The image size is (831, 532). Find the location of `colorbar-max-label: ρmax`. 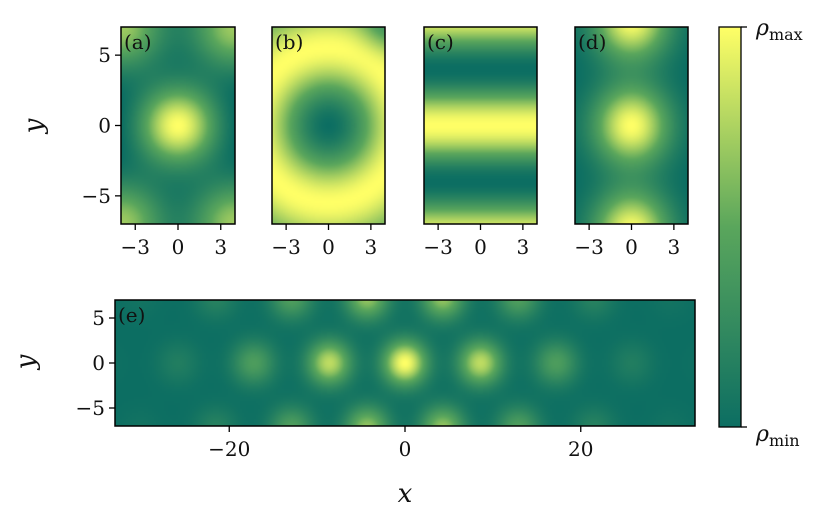

colorbar-max-label: ρmax is located at coordinates (779, 30).